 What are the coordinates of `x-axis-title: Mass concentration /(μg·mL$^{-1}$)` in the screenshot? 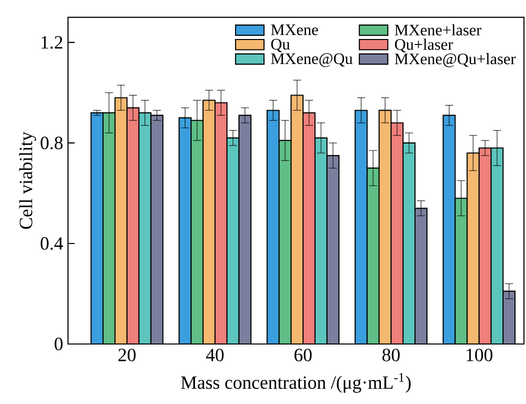 It's located at (296, 383).